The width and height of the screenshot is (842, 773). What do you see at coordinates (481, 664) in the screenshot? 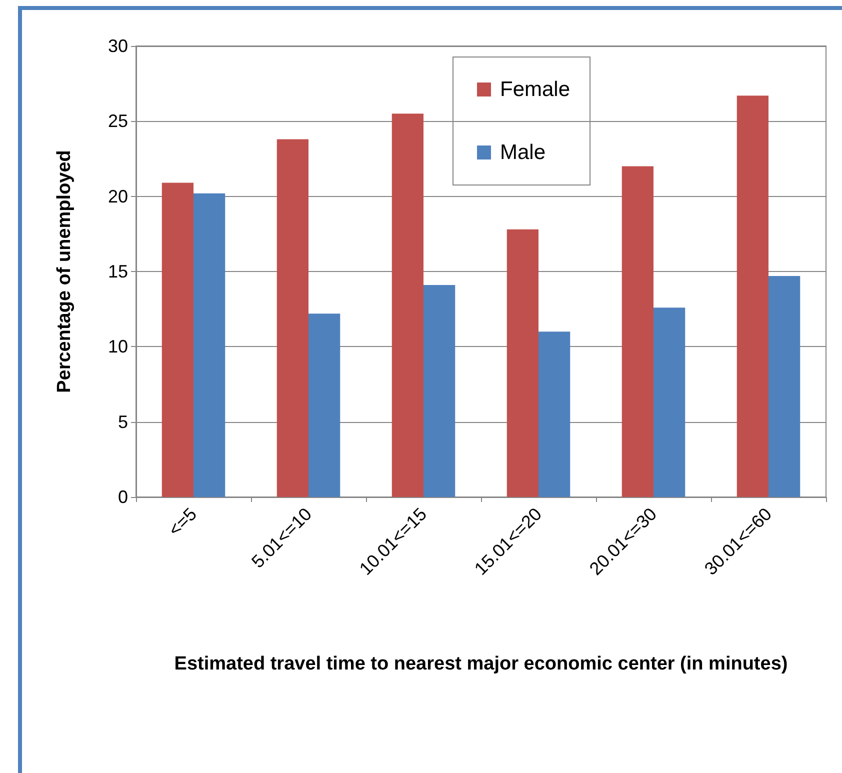
I see `x-axis-title: Estimated travel time to nearest major economic center (in minutes)` at bounding box center [481, 664].